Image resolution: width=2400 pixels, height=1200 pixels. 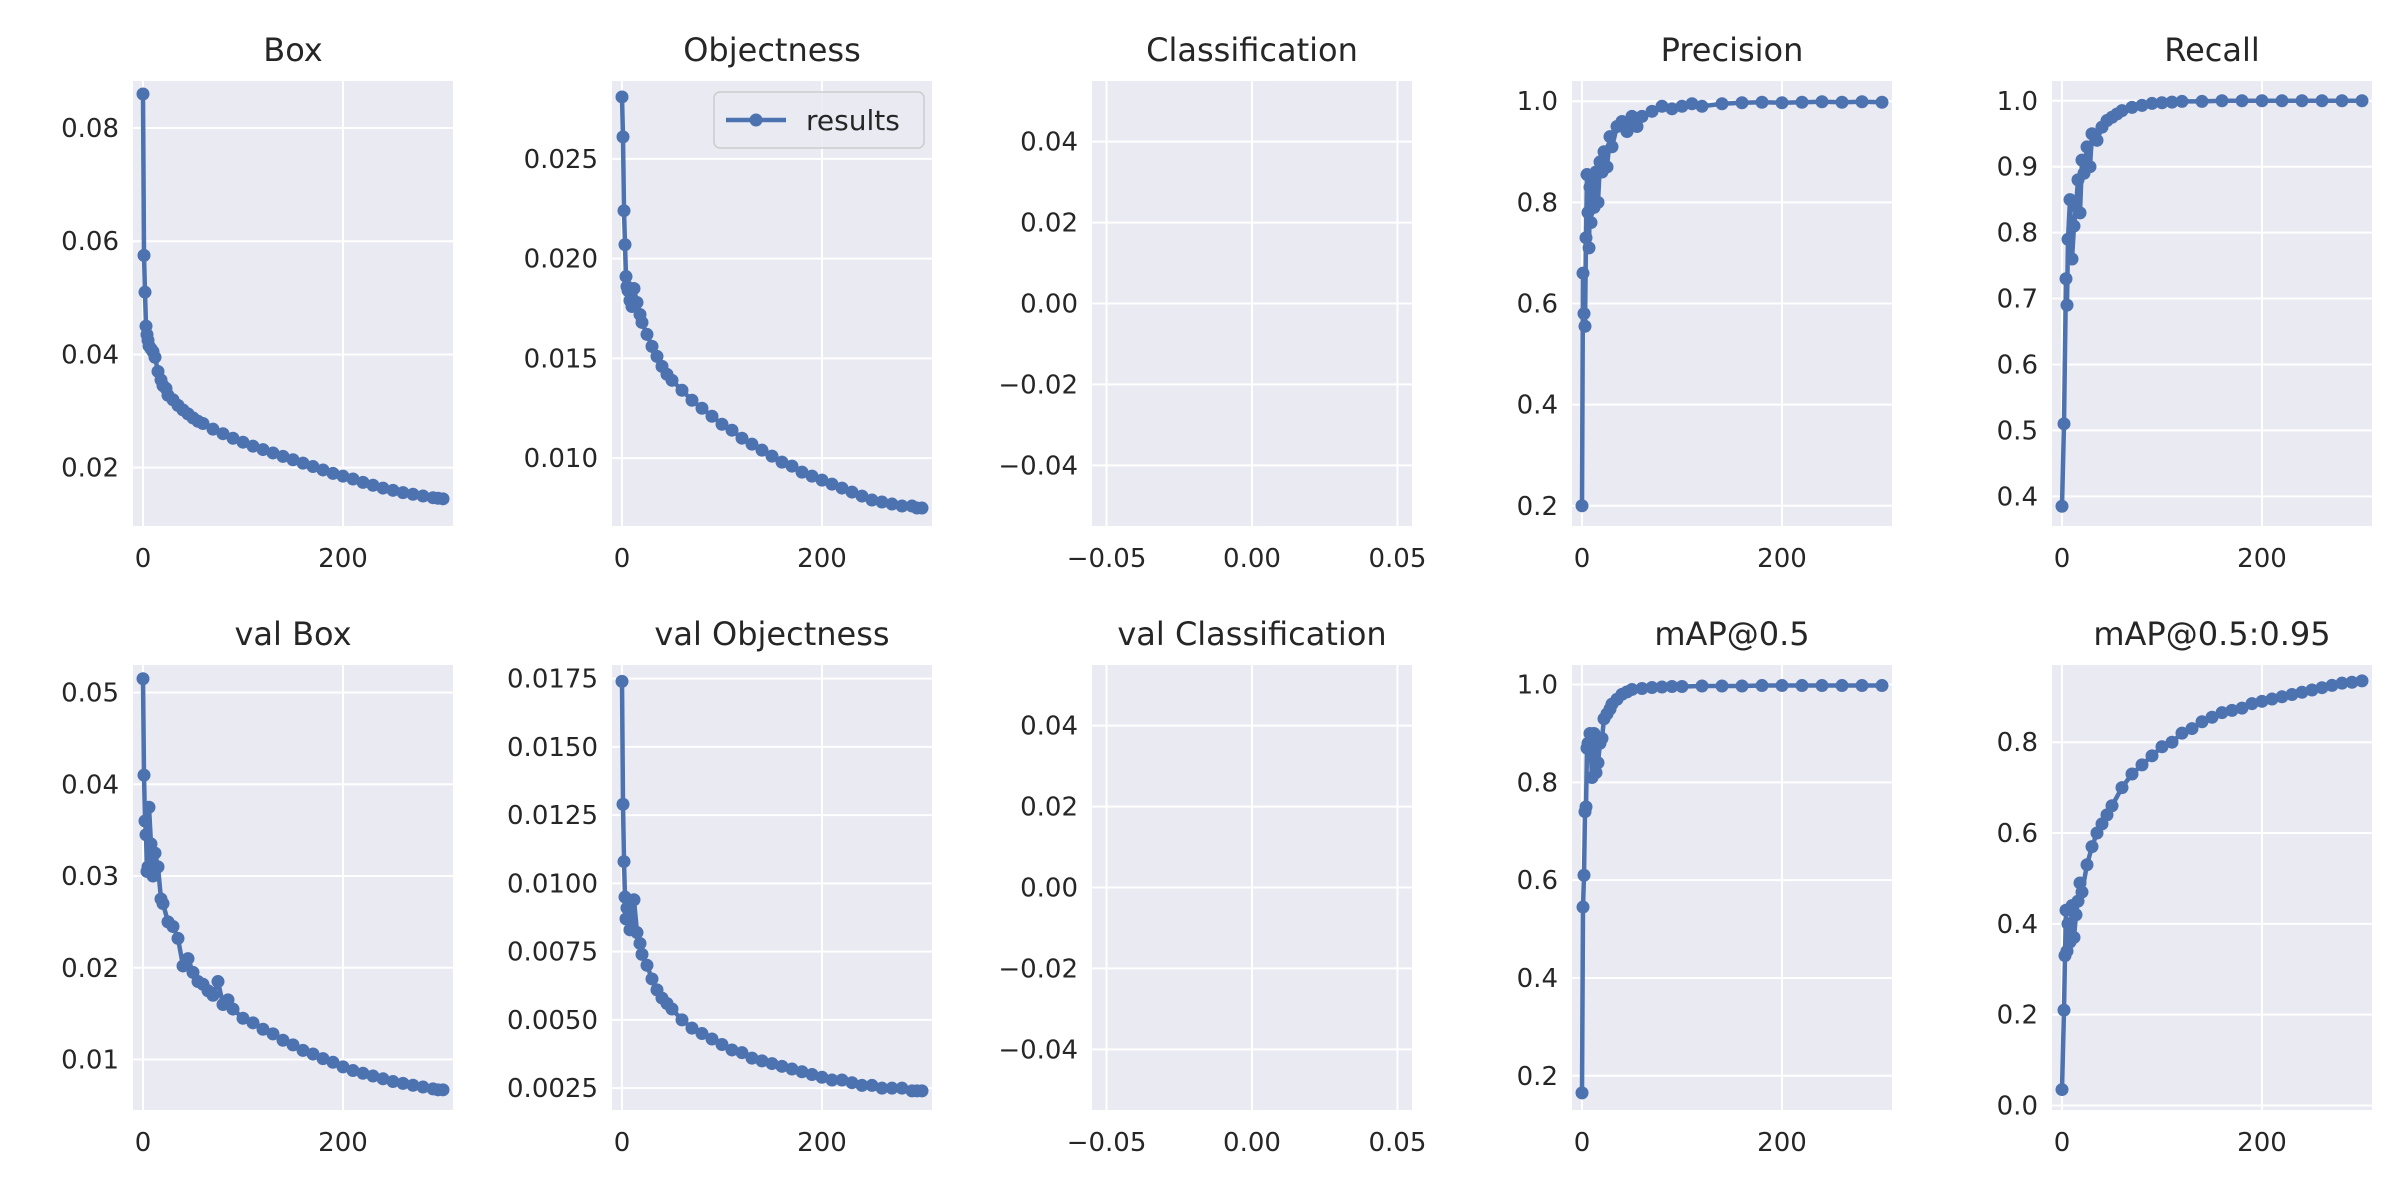 What do you see at coordinates (2017, 431) in the screenshot?
I see `y-tick-label: 0.5` at bounding box center [2017, 431].